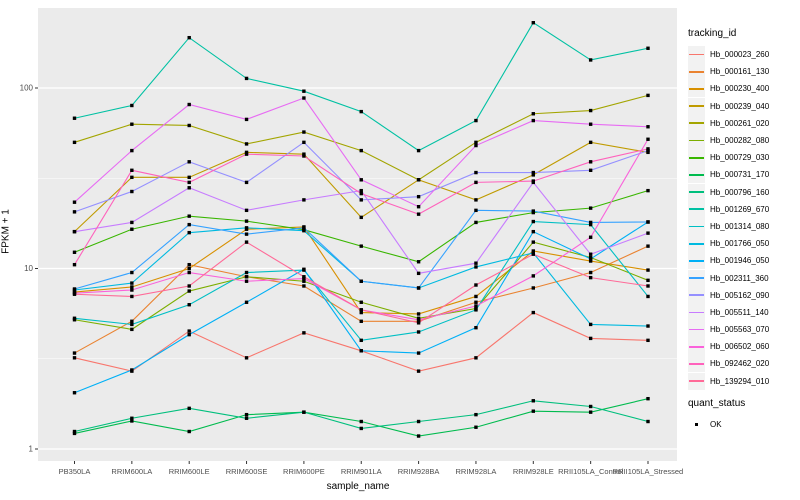 The image size is (800, 500). What do you see at coordinates (740, 158) in the screenshot?
I see `legend-item-label: Hb_000729_030` at bounding box center [740, 158].